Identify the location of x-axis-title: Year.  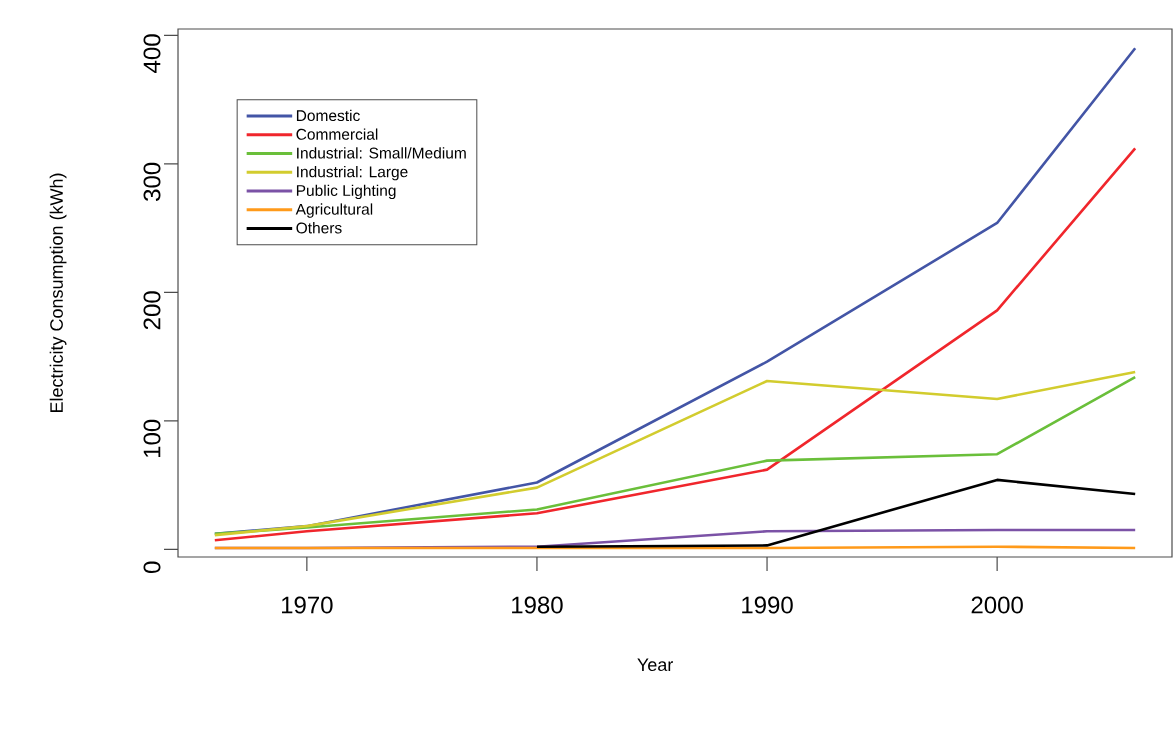
(655, 665).